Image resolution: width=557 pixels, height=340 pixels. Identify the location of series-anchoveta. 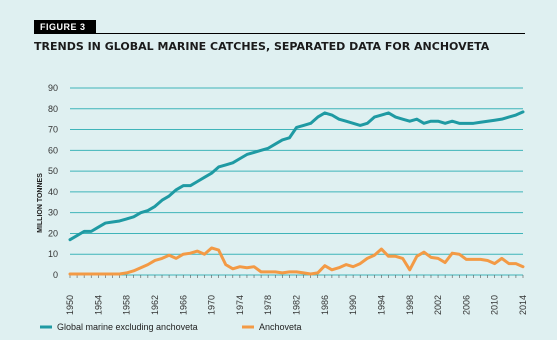
(296, 261).